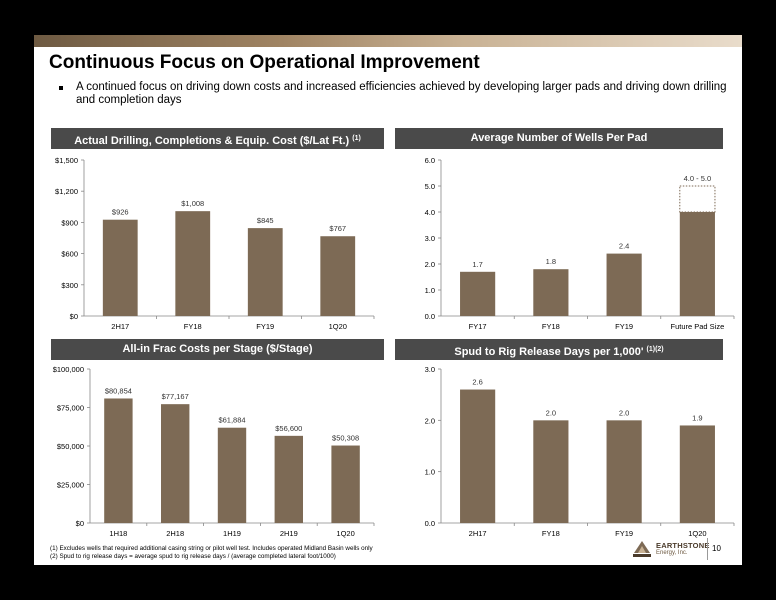 The height and width of the screenshot is (600, 776). Describe the element at coordinates (70, 485) in the screenshot. I see `frac-y-tick-label: $25,000` at that location.